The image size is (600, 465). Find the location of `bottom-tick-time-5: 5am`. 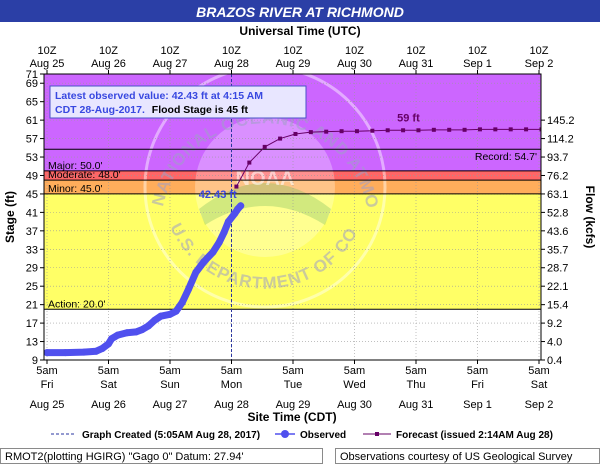

bottom-tick-time-5: 5am is located at coordinates (354, 371).